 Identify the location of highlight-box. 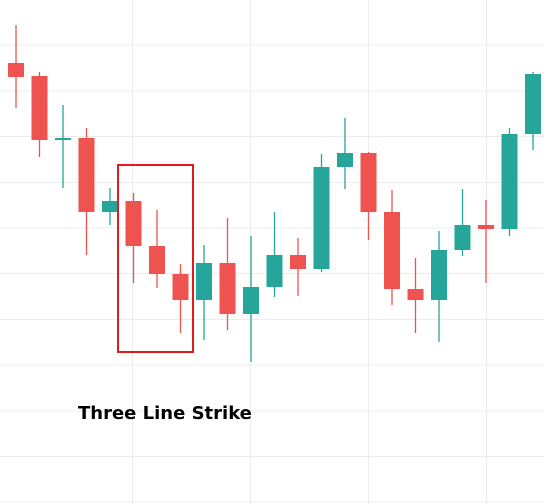
(155, 258).